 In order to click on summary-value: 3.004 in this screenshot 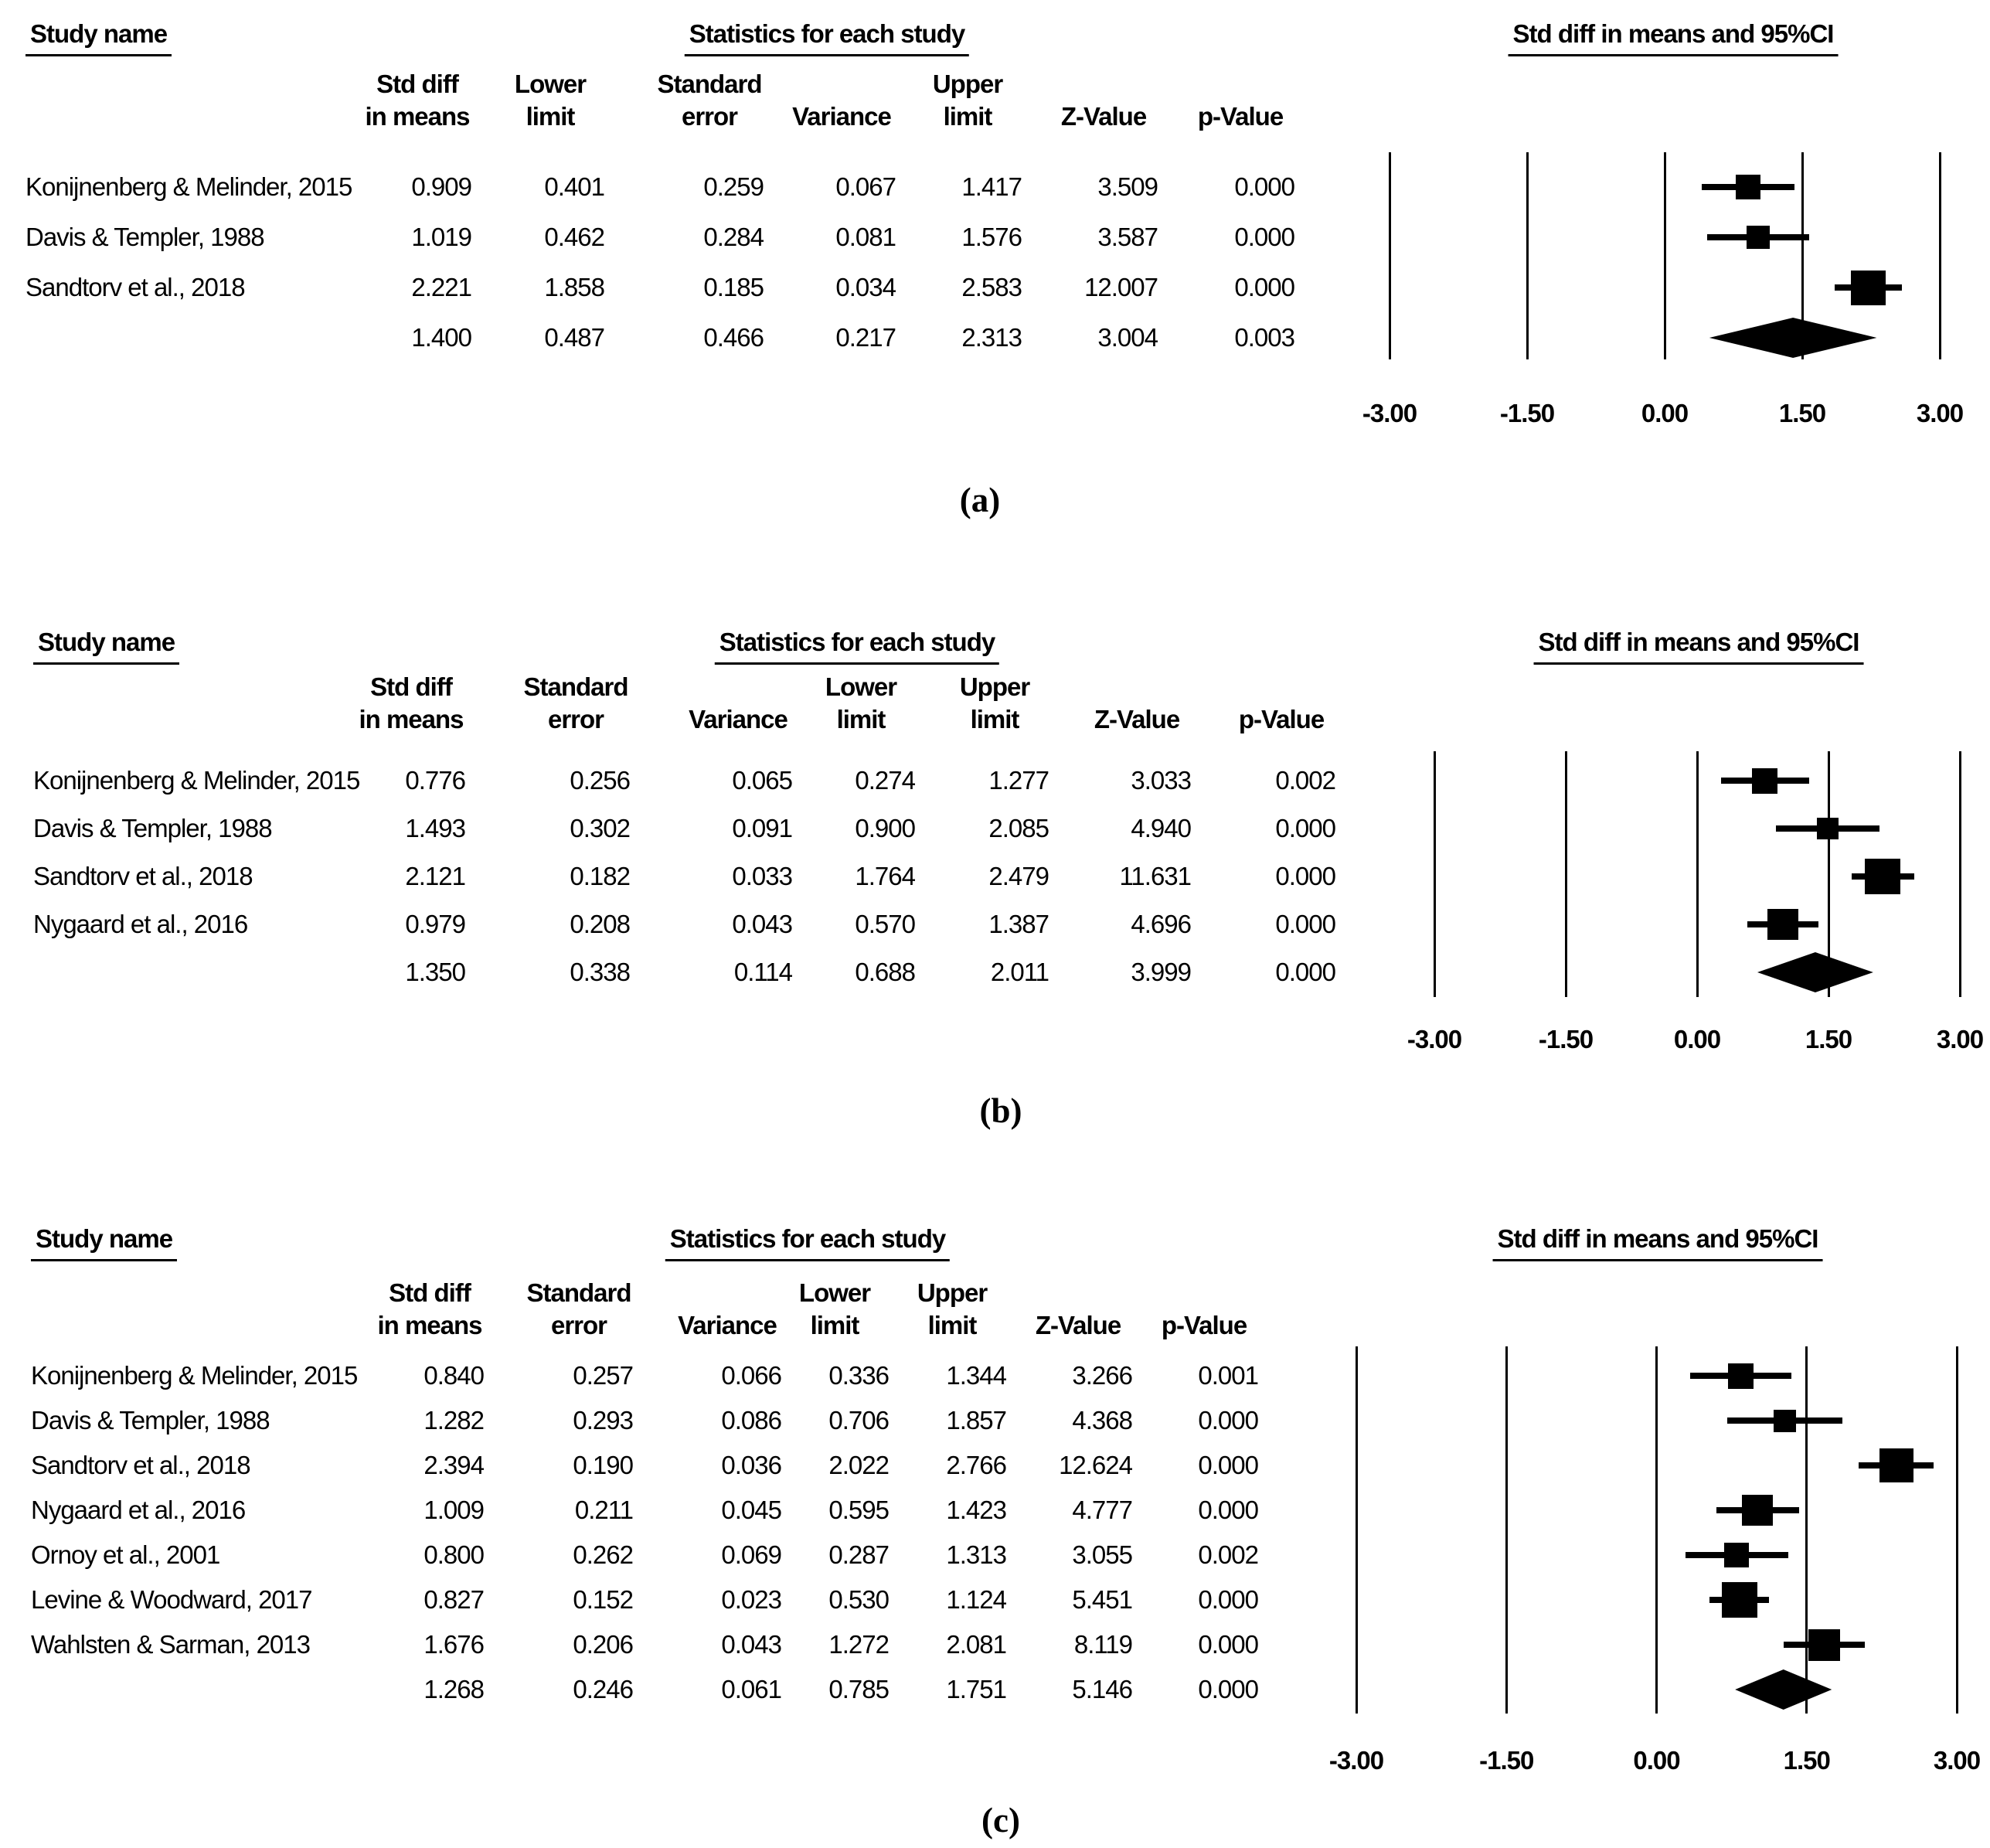, I will do `click(1128, 337)`.